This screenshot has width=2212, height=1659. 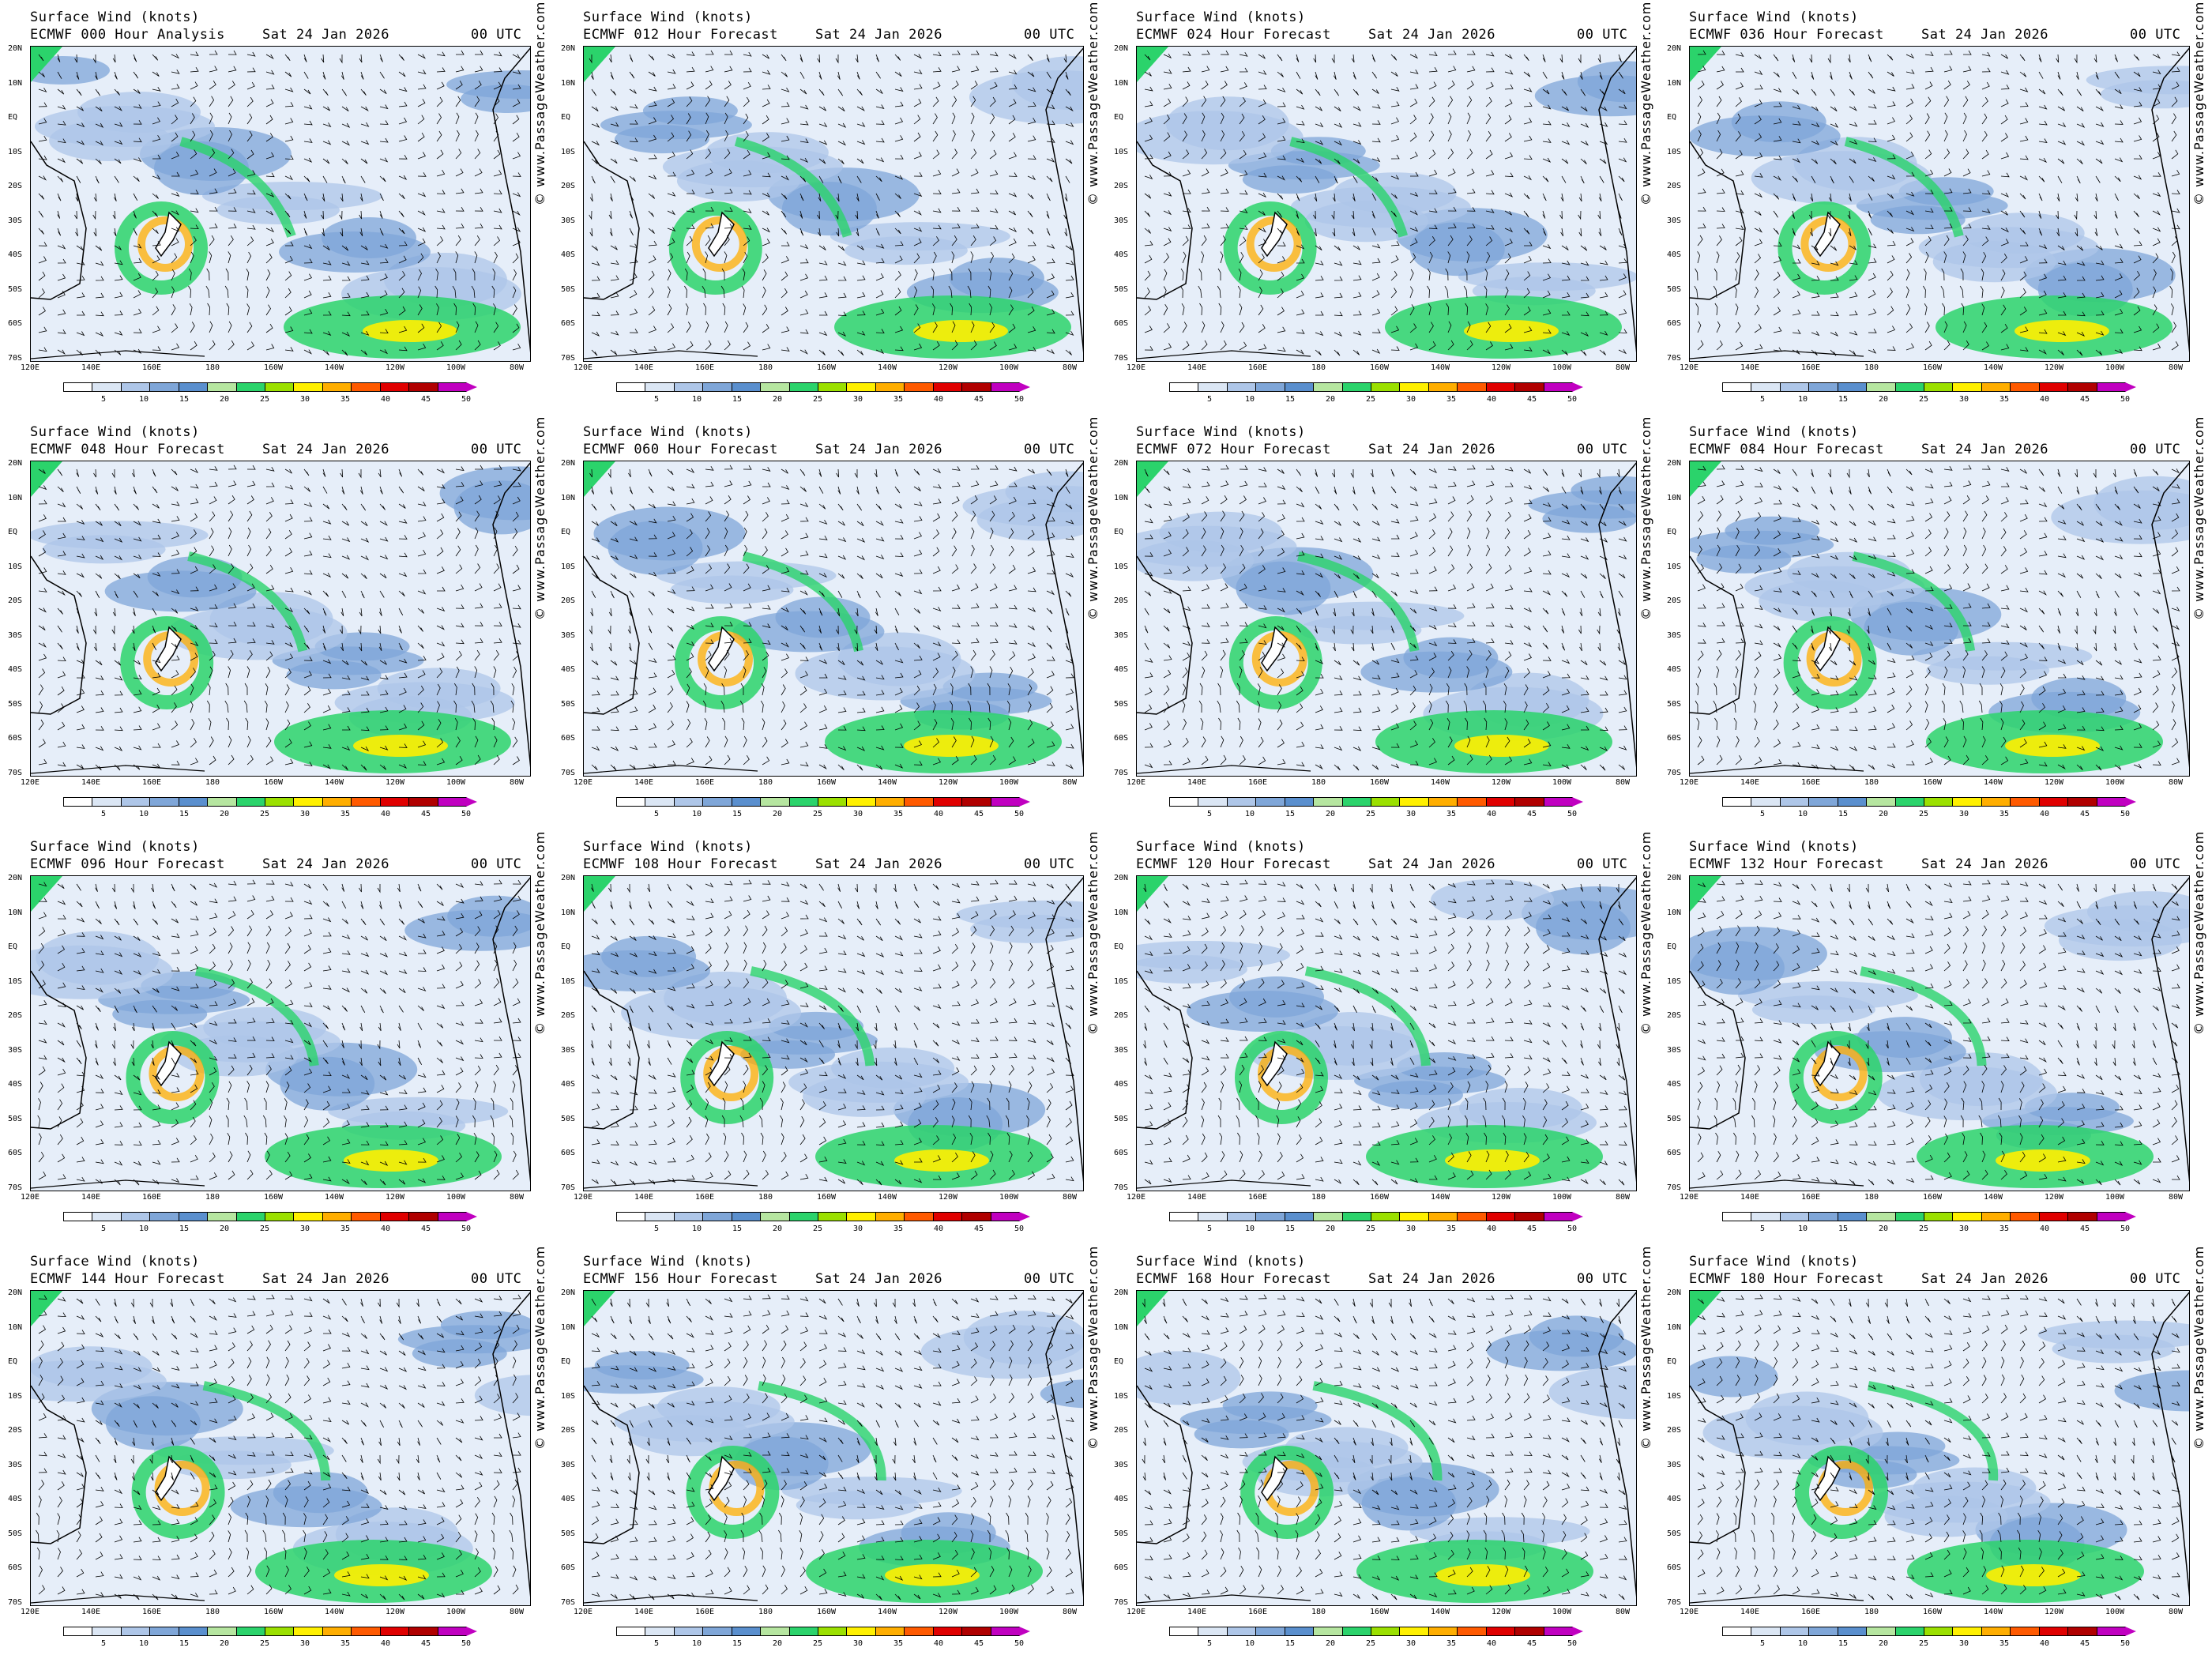 I want to click on convergence-band, so click(x=793, y=187).